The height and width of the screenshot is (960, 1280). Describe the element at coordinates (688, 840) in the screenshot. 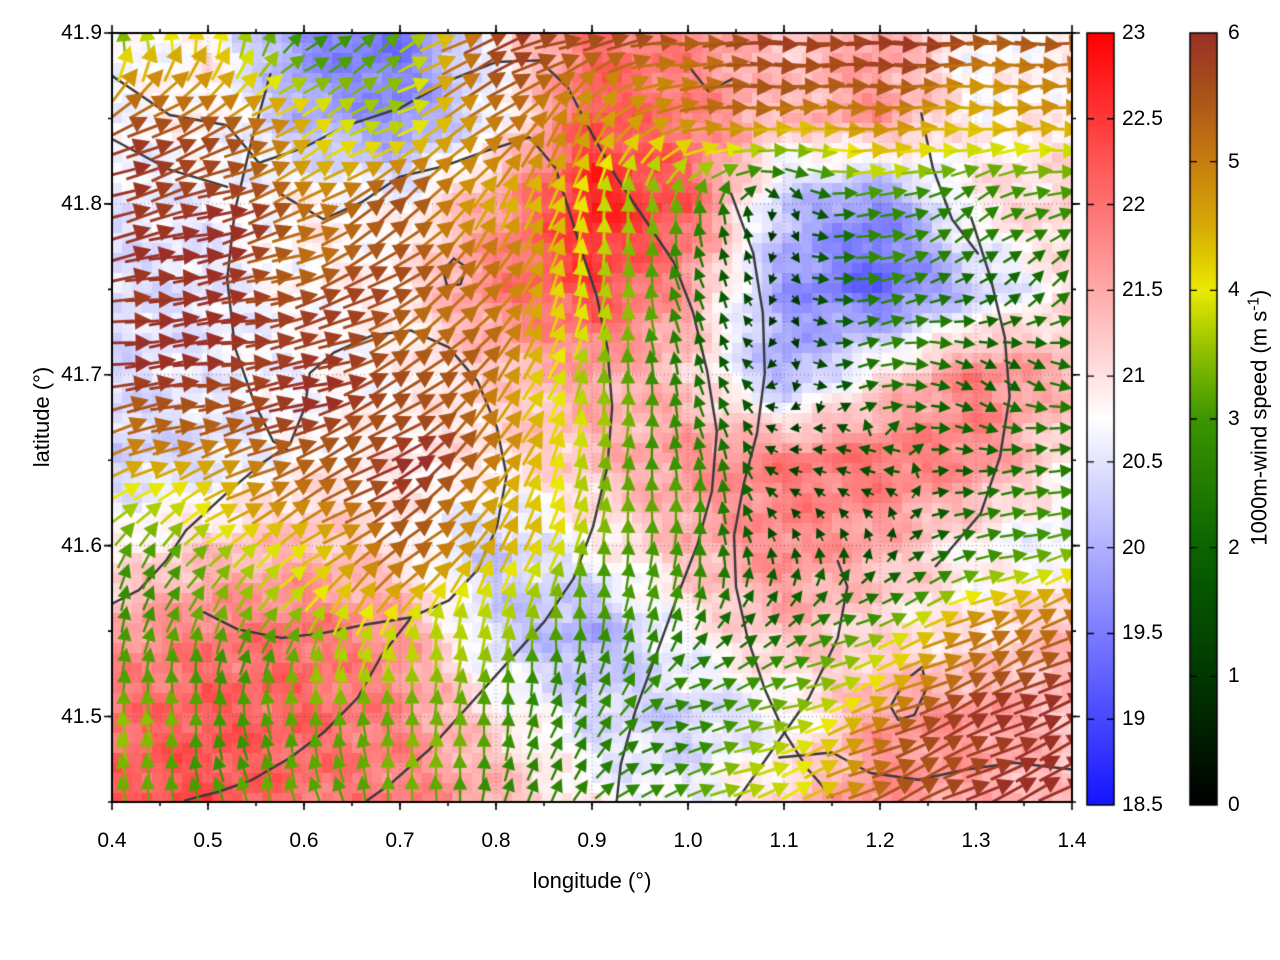

I see `x-tick-label: 1.0` at that location.